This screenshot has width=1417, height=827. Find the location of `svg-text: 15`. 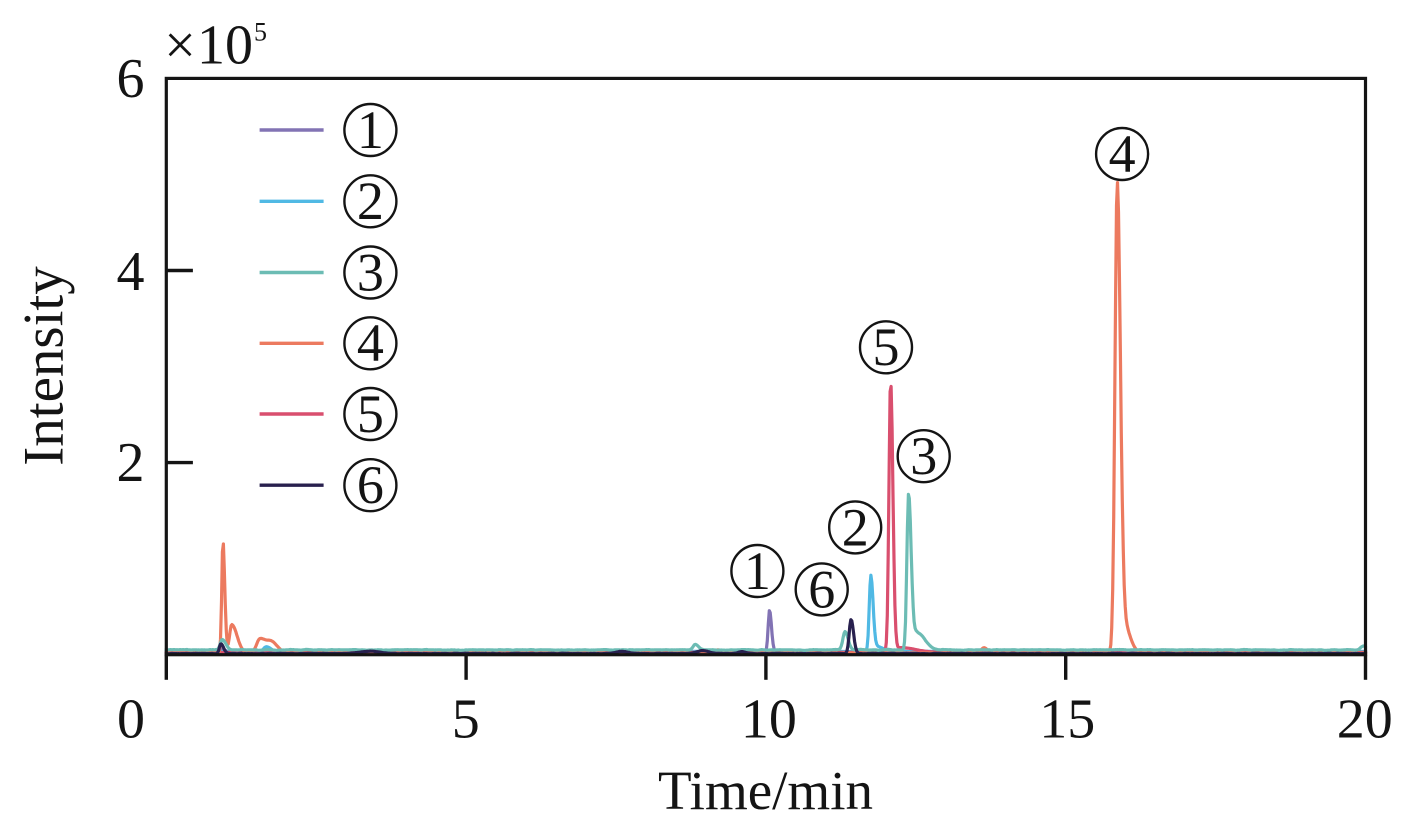

svg-text: 15 is located at coordinates (1067, 720).